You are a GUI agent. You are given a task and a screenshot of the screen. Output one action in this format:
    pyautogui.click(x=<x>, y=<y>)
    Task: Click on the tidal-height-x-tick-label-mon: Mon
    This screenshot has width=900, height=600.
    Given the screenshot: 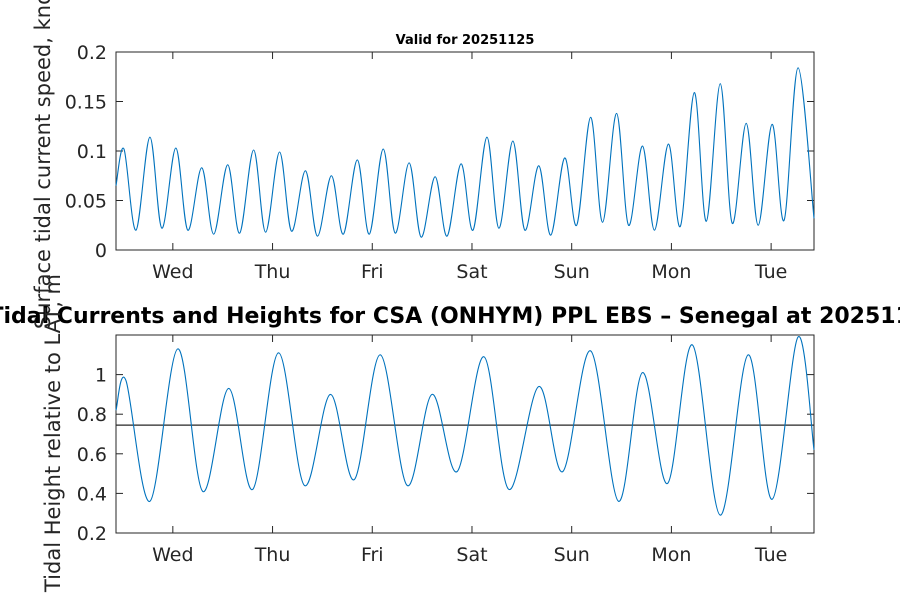 What is the action you would take?
    pyautogui.click(x=671, y=555)
    